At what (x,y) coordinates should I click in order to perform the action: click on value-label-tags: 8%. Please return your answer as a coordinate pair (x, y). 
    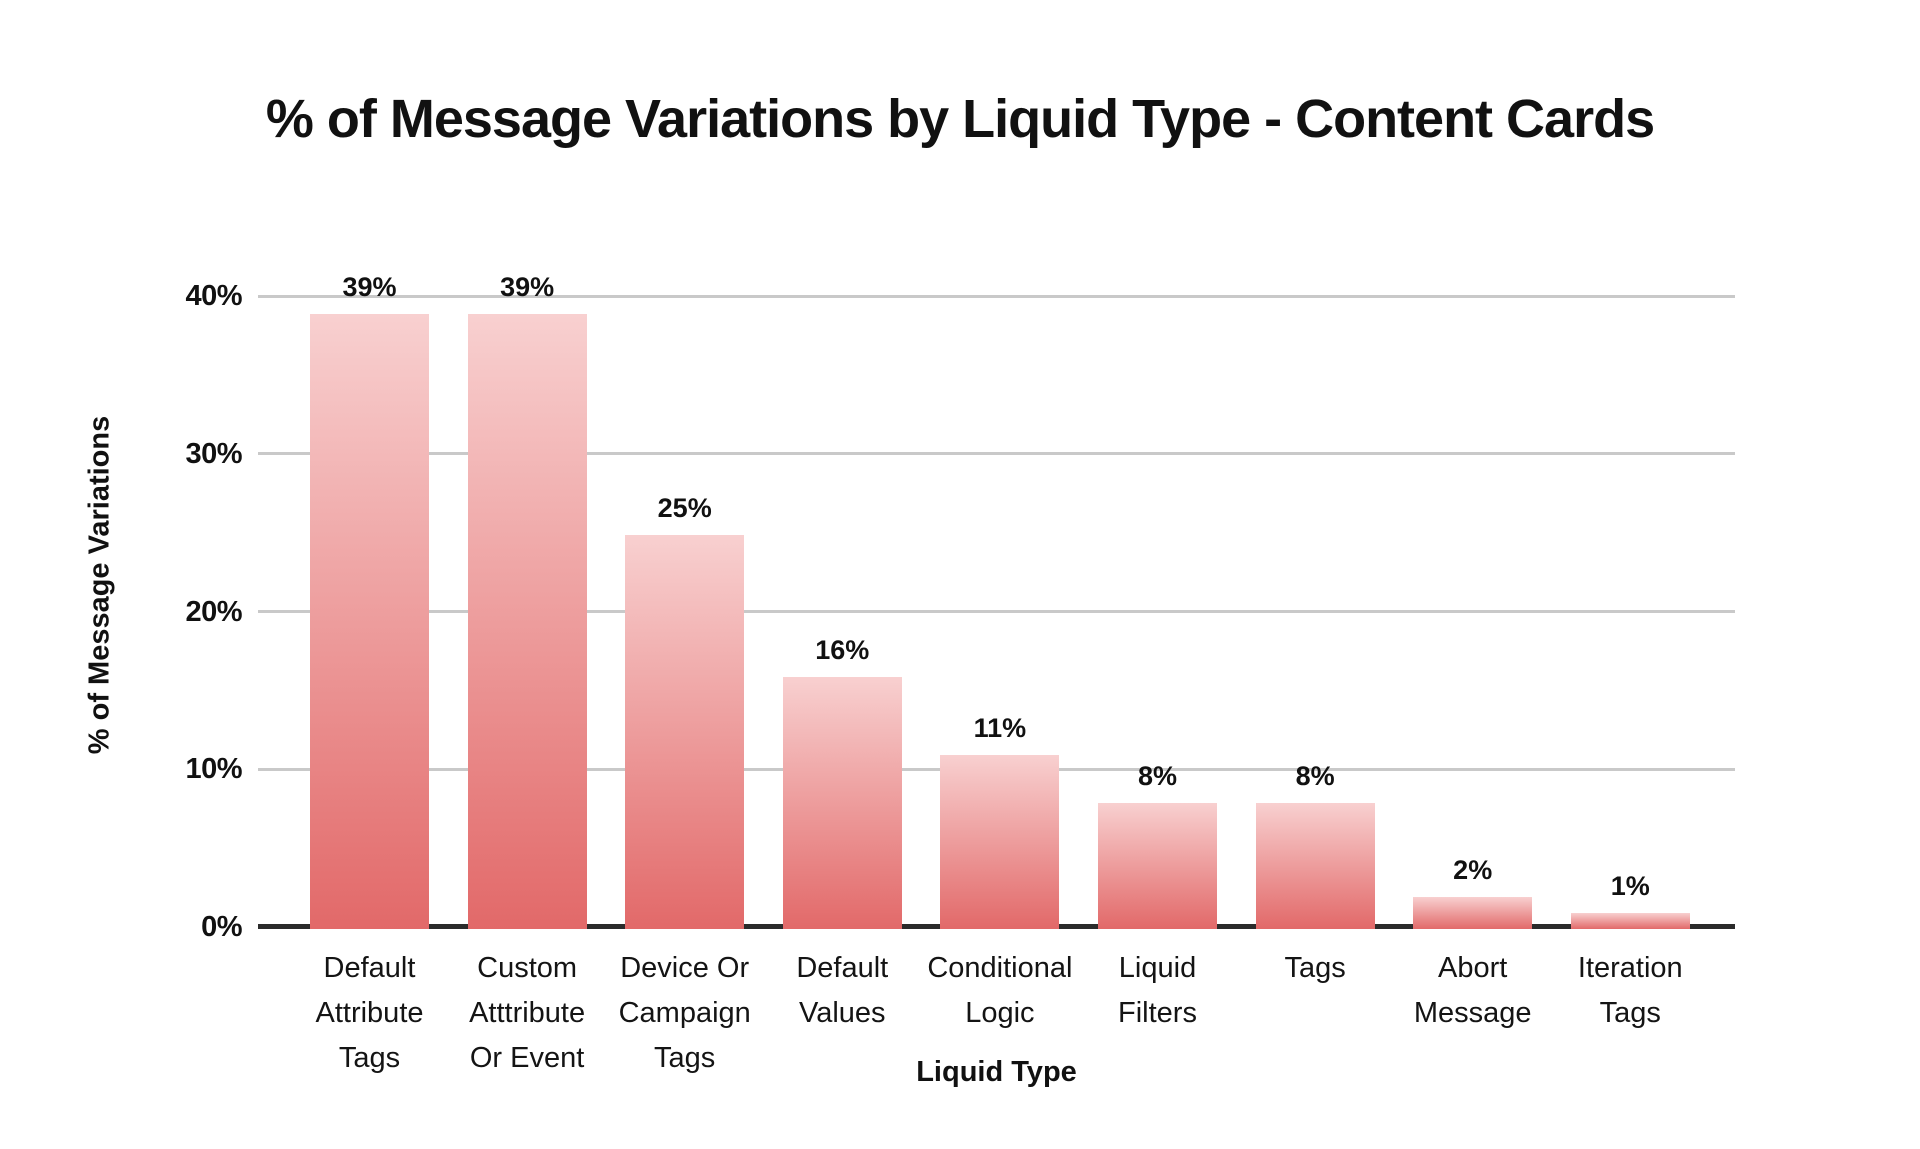
    Looking at the image, I should click on (1315, 775).